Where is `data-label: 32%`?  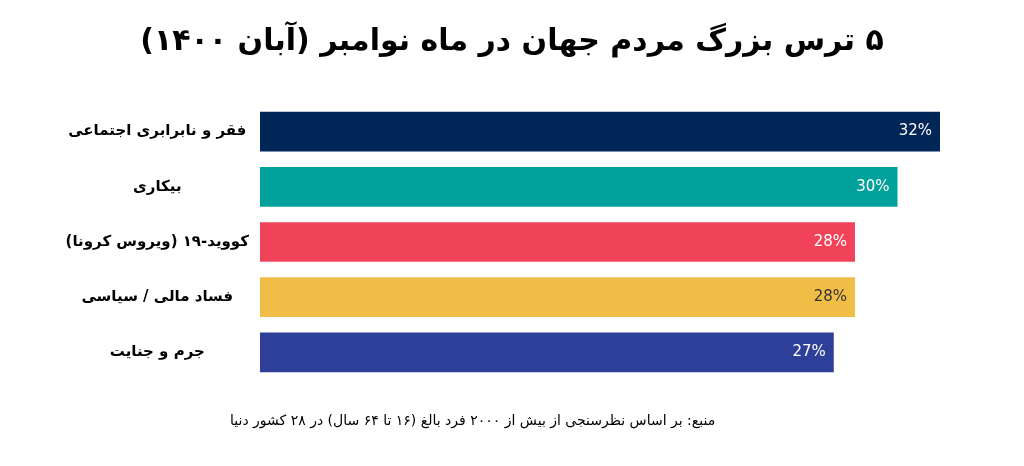 data-label: 32% is located at coordinates (915, 130).